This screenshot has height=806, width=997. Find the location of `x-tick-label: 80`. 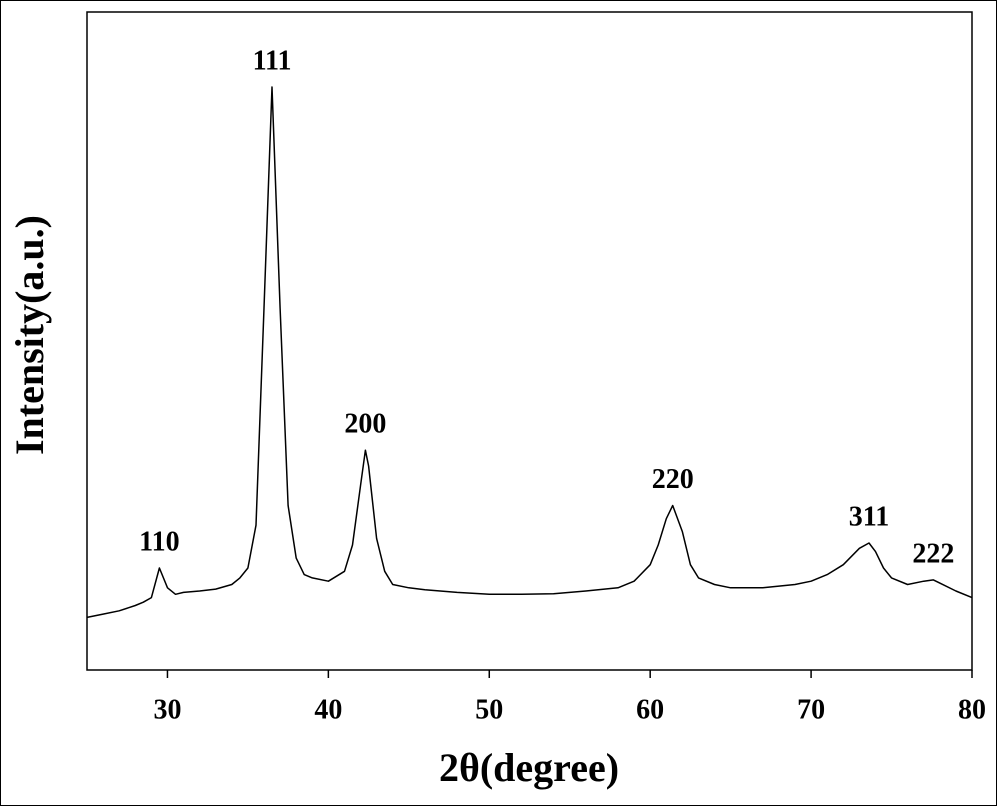

x-tick-label: 80 is located at coordinates (972, 709).